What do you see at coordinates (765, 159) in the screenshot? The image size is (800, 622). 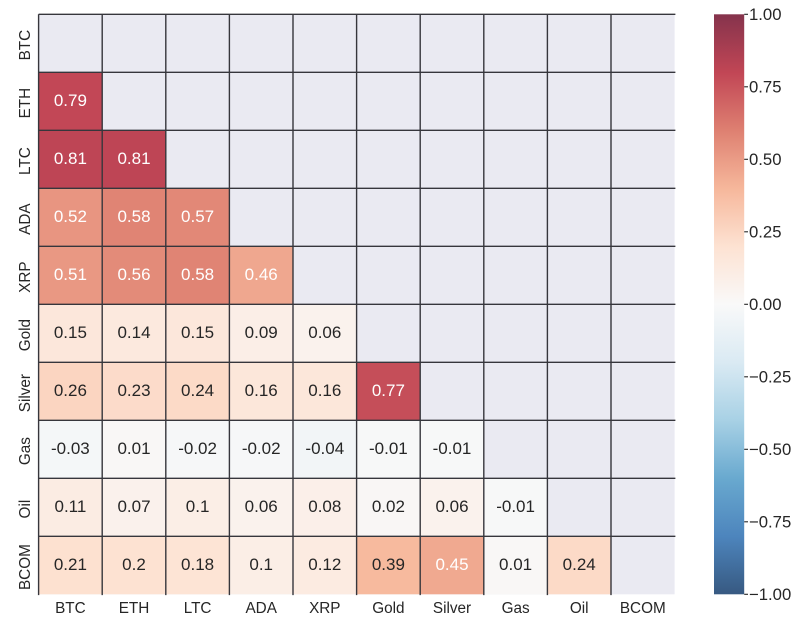 I see `svg-text: 0.50` at bounding box center [765, 159].